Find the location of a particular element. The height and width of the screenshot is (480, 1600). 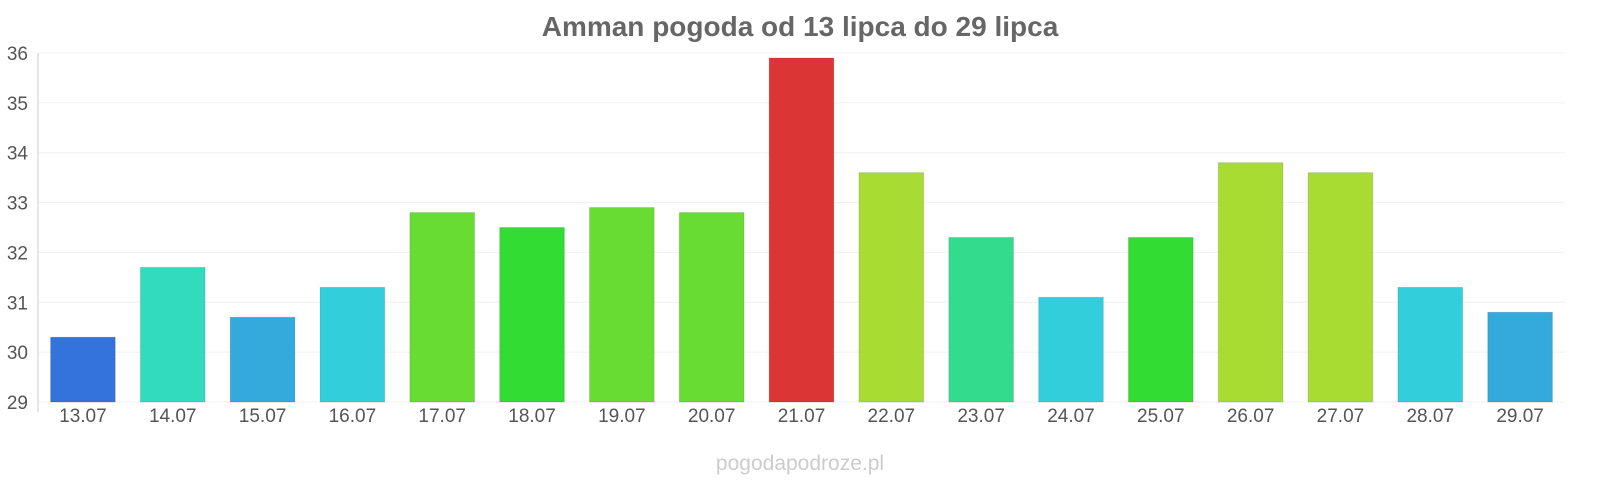

watermark: pogodapodroze.pl is located at coordinates (800, 463).